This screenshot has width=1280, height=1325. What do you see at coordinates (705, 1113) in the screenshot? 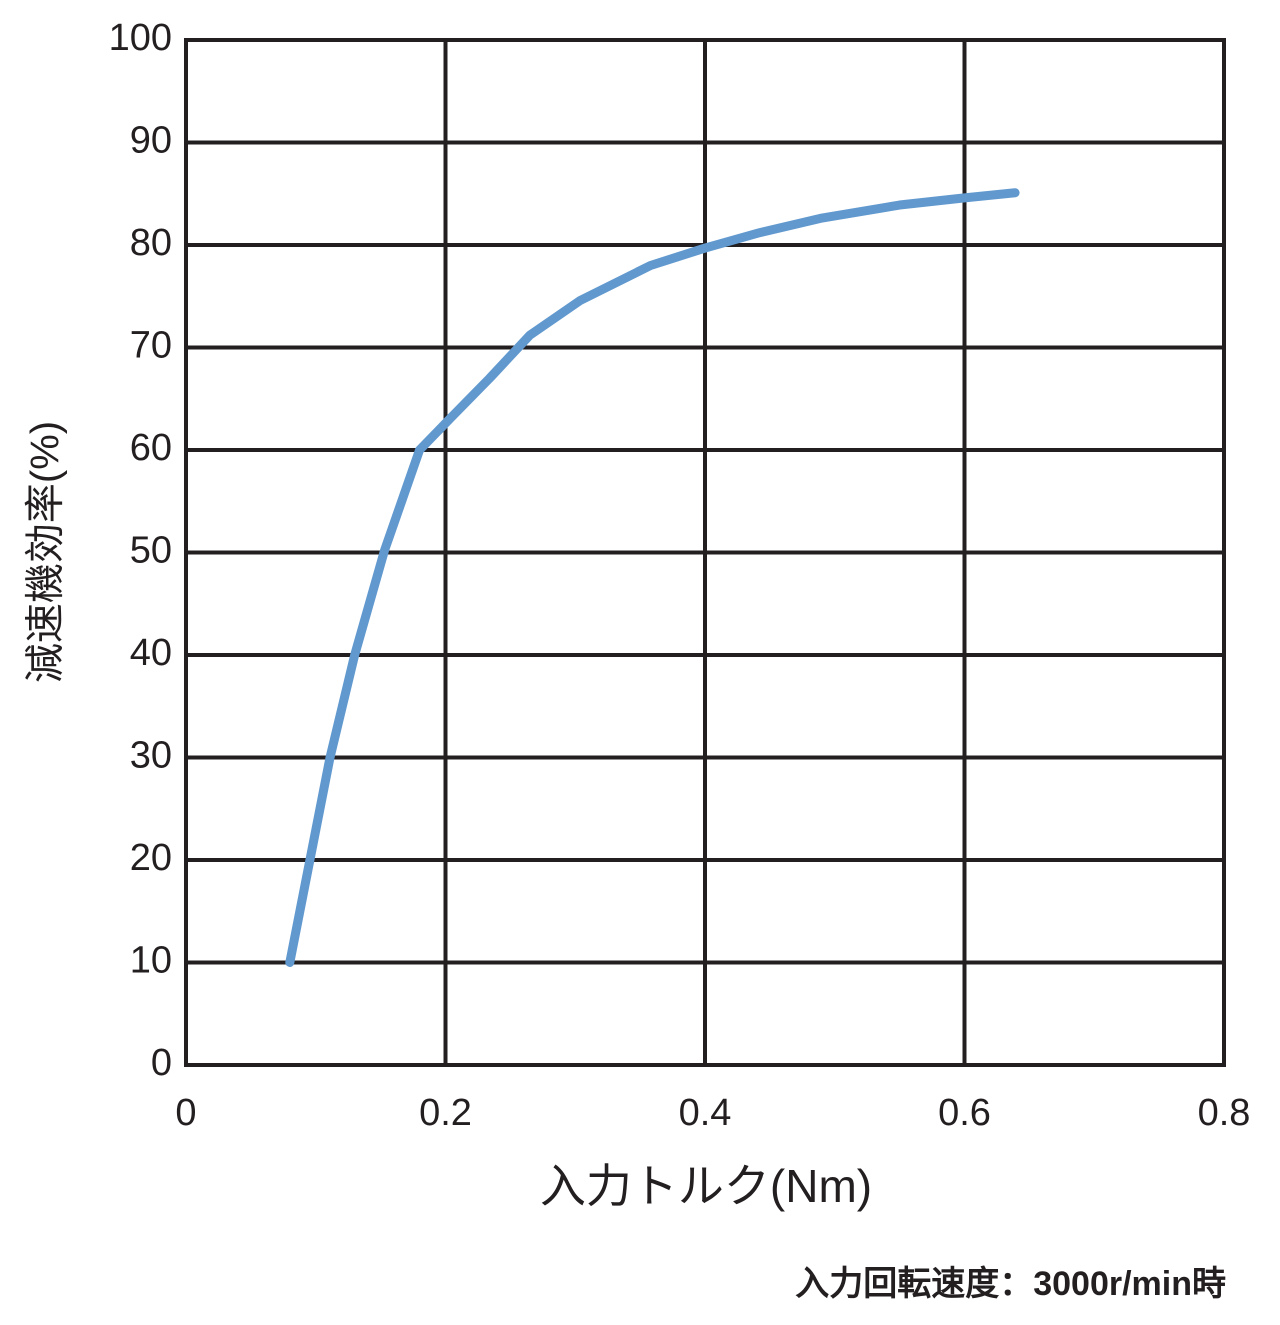
I see `x-tick-label: 0.4` at bounding box center [705, 1113].